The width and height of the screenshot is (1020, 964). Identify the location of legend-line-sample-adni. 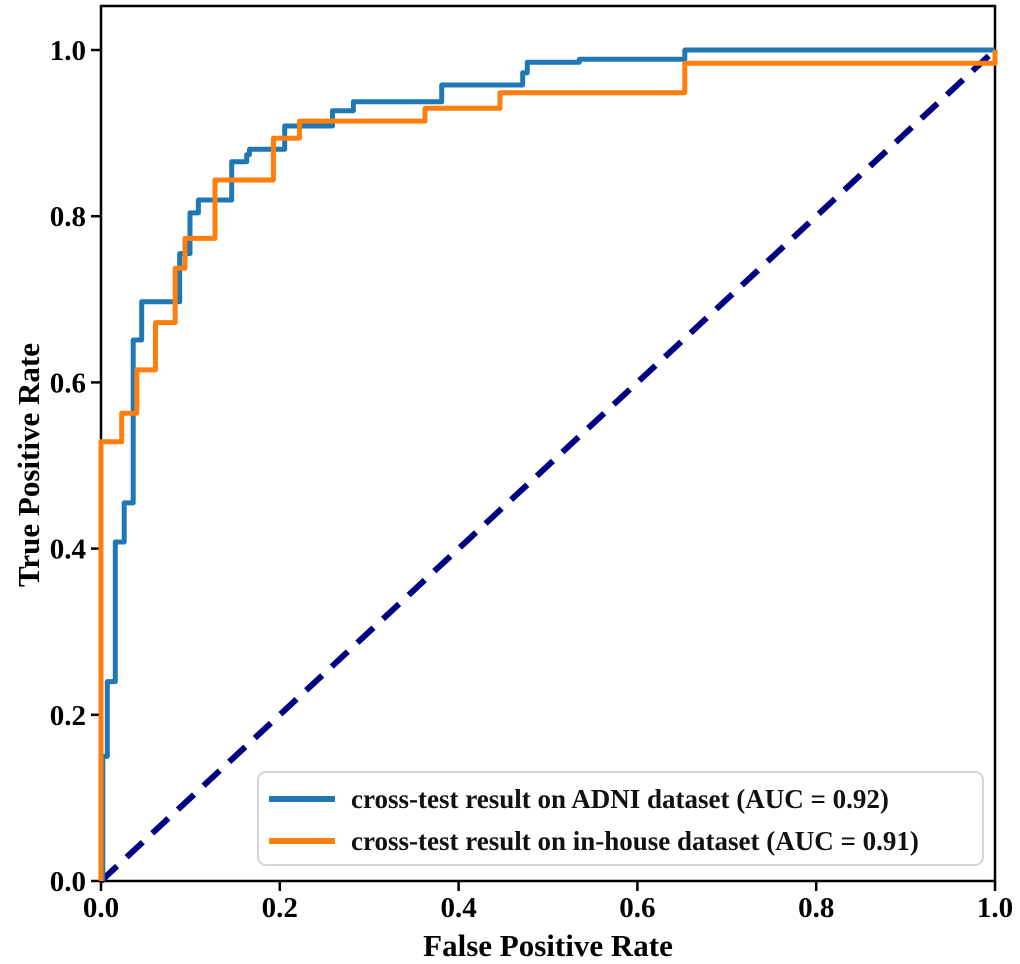
(302, 799).